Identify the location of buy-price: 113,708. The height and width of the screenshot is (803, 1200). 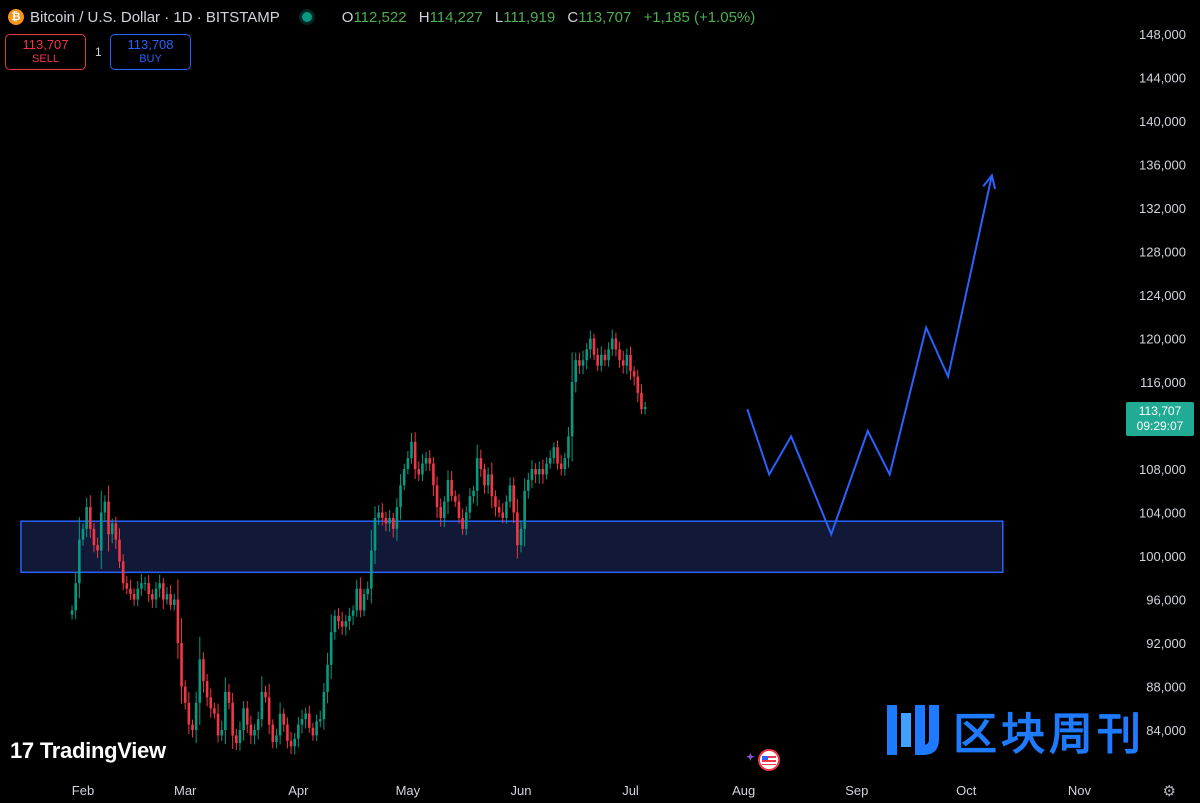
(150, 44).